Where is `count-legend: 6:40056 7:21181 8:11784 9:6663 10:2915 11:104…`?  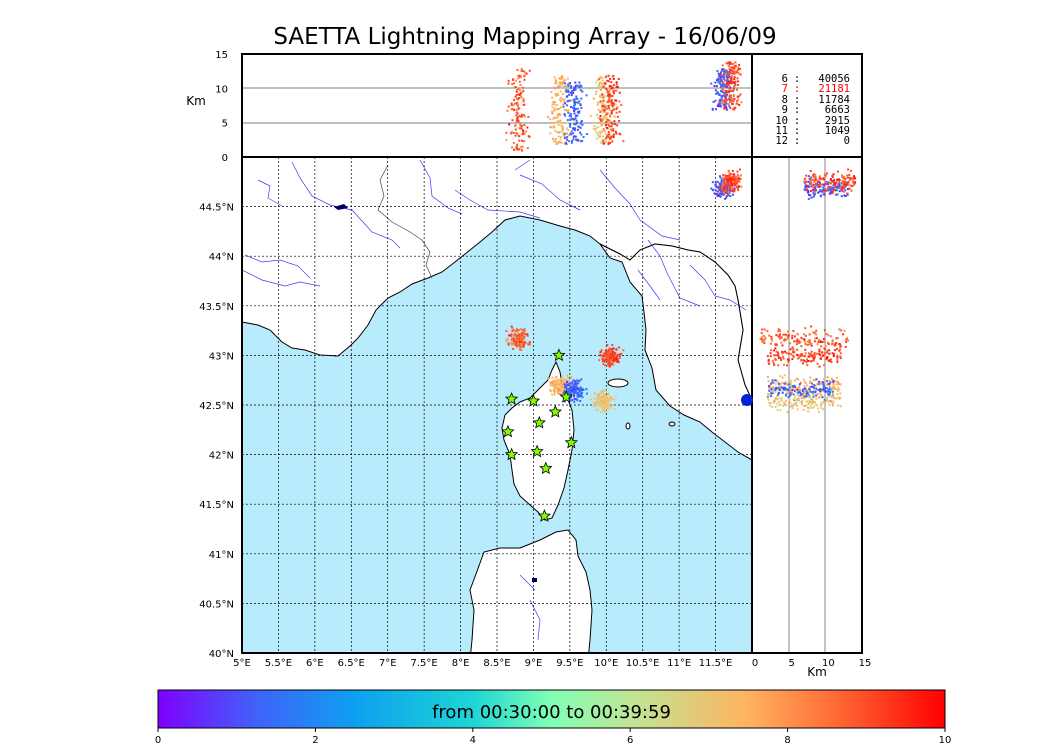
count-legend: 6:40056 7:21181 8:11784 9:6663 10:2915 11:104… is located at coordinates (808, 110).